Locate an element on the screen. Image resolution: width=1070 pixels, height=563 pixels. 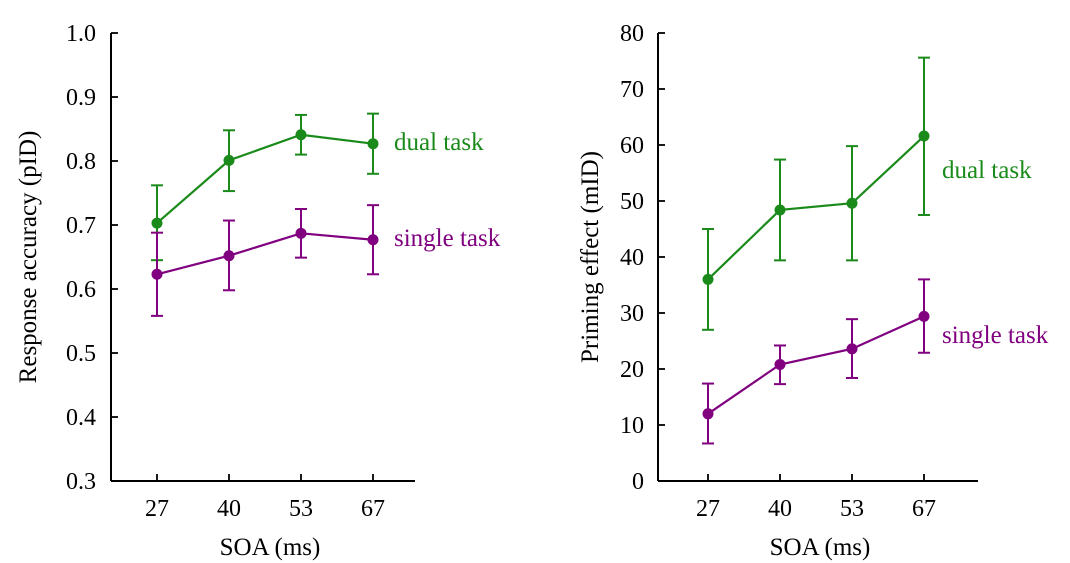
y-tick-label: 0.5 is located at coordinates (81, 354).